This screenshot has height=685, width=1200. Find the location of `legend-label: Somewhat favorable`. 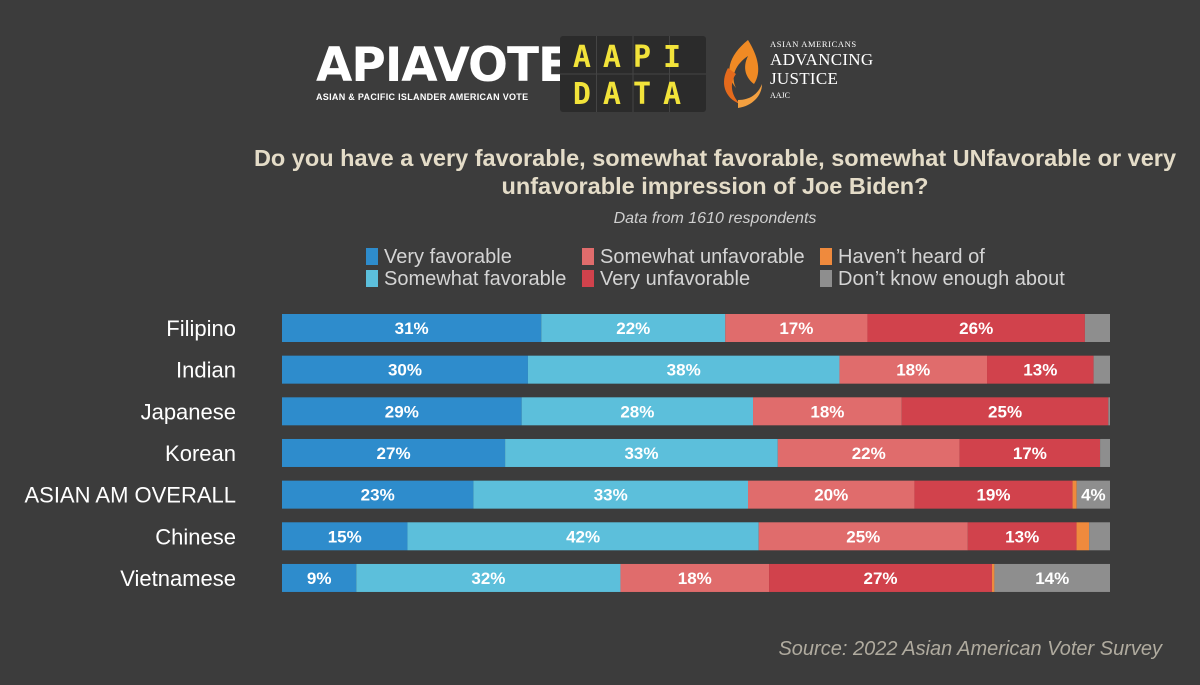

legend-label: Somewhat favorable is located at coordinates (475, 279).